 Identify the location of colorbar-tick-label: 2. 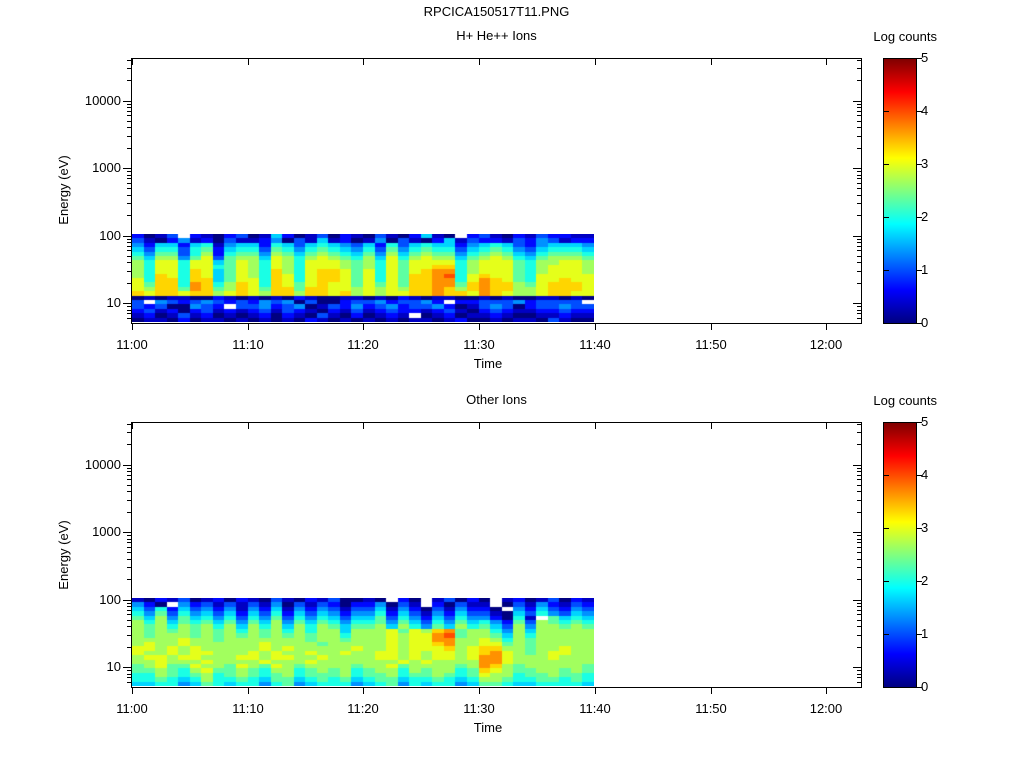
(925, 580).